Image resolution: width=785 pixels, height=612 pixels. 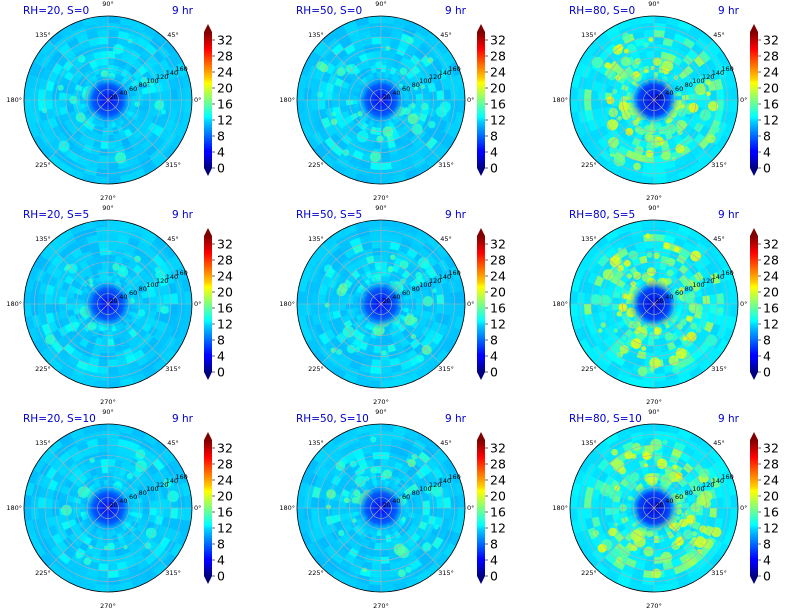 I want to click on r-tick-label: 20, so click(x=114, y=97).